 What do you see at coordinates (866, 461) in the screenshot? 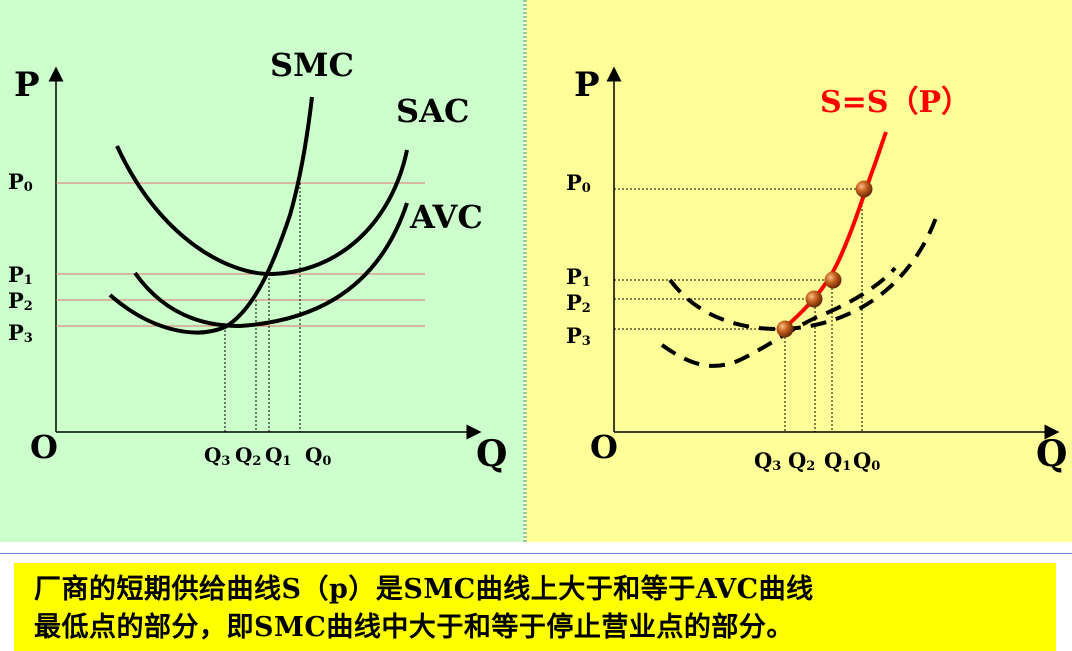
I see `right-q0-label: Q0` at bounding box center [866, 461].